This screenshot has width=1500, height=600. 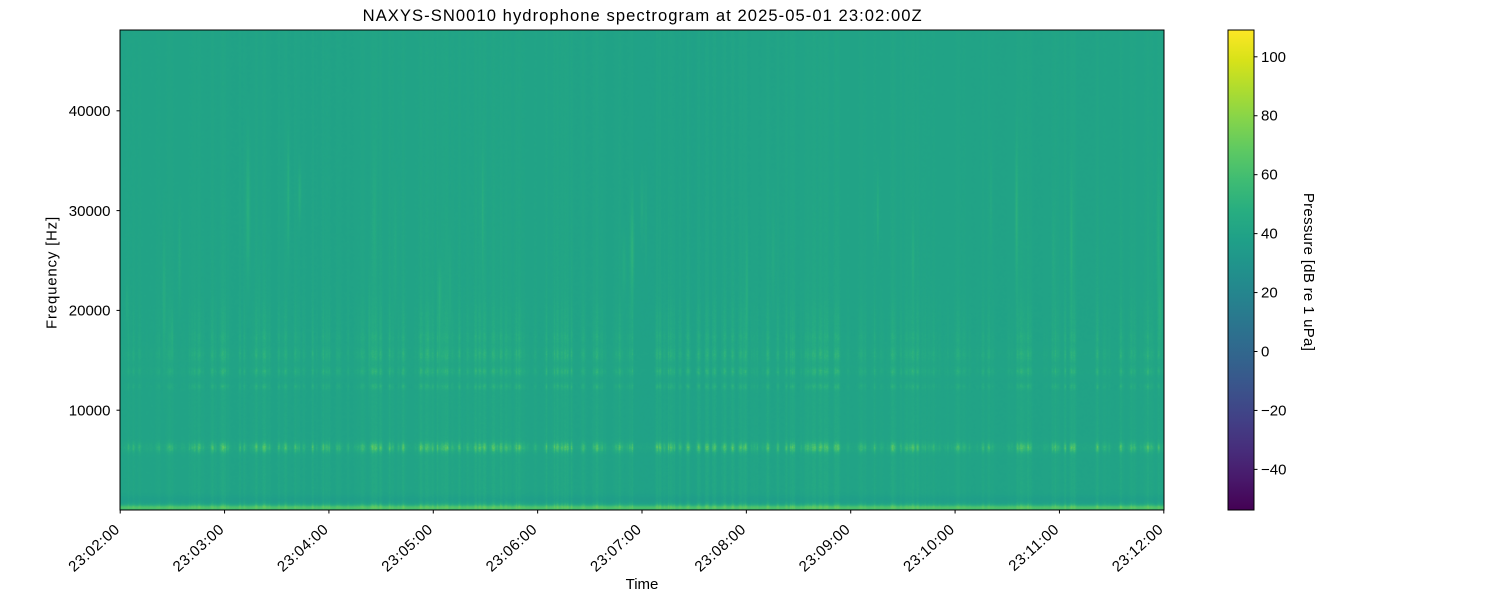 I want to click on svg-text: Frequency [Hz], so click(x=52, y=272).